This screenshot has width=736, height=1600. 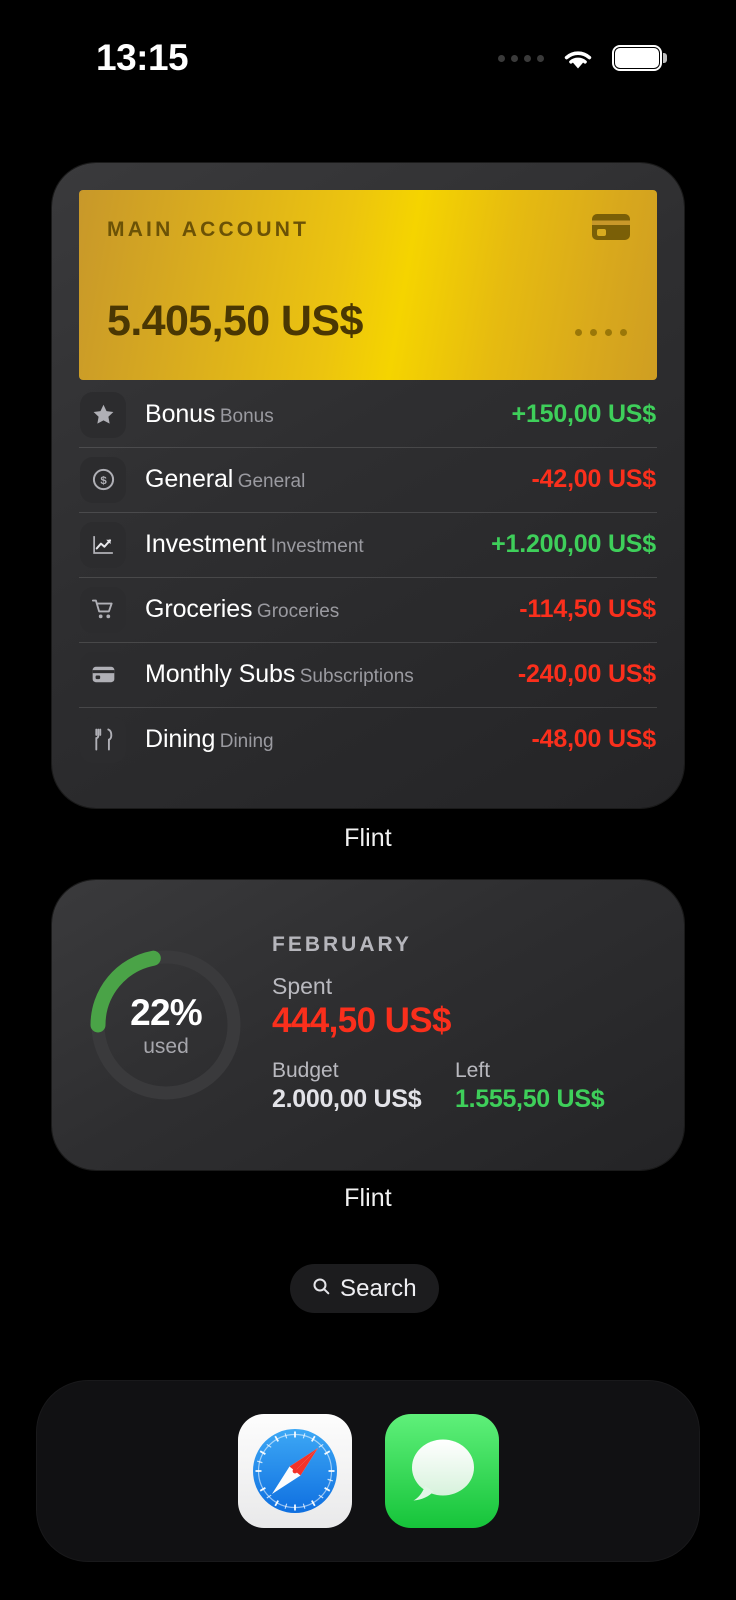 What do you see at coordinates (317, 546) in the screenshot?
I see `transaction-subtitle: Investment` at bounding box center [317, 546].